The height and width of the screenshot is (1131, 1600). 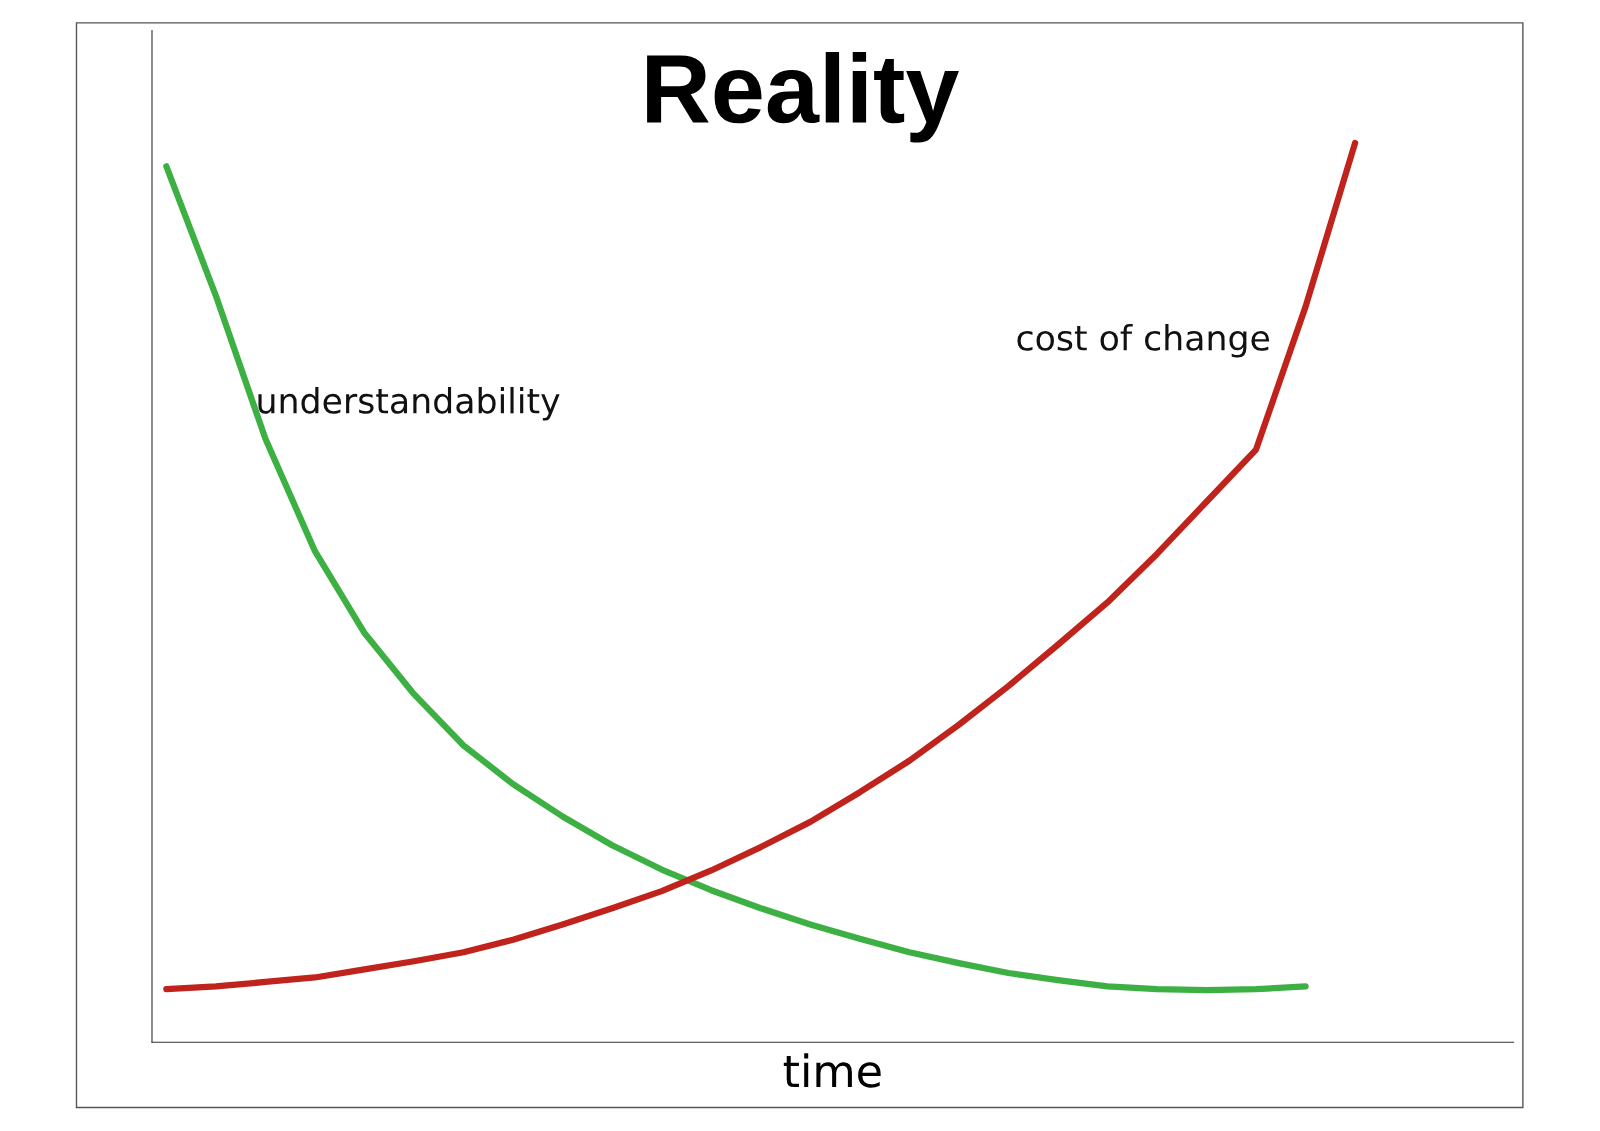 What do you see at coordinates (409, 403) in the screenshot?
I see `series-label: understandability` at bounding box center [409, 403].